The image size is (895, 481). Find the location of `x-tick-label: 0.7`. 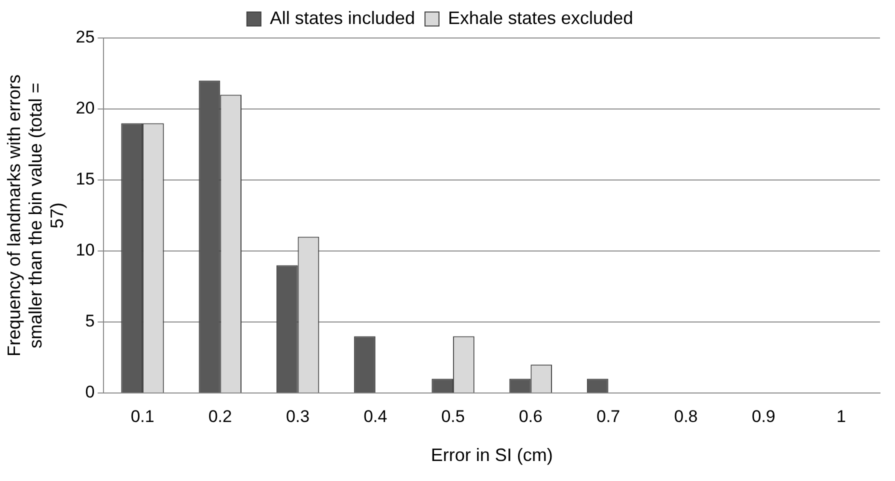

x-tick-label: 0.7 is located at coordinates (608, 416).